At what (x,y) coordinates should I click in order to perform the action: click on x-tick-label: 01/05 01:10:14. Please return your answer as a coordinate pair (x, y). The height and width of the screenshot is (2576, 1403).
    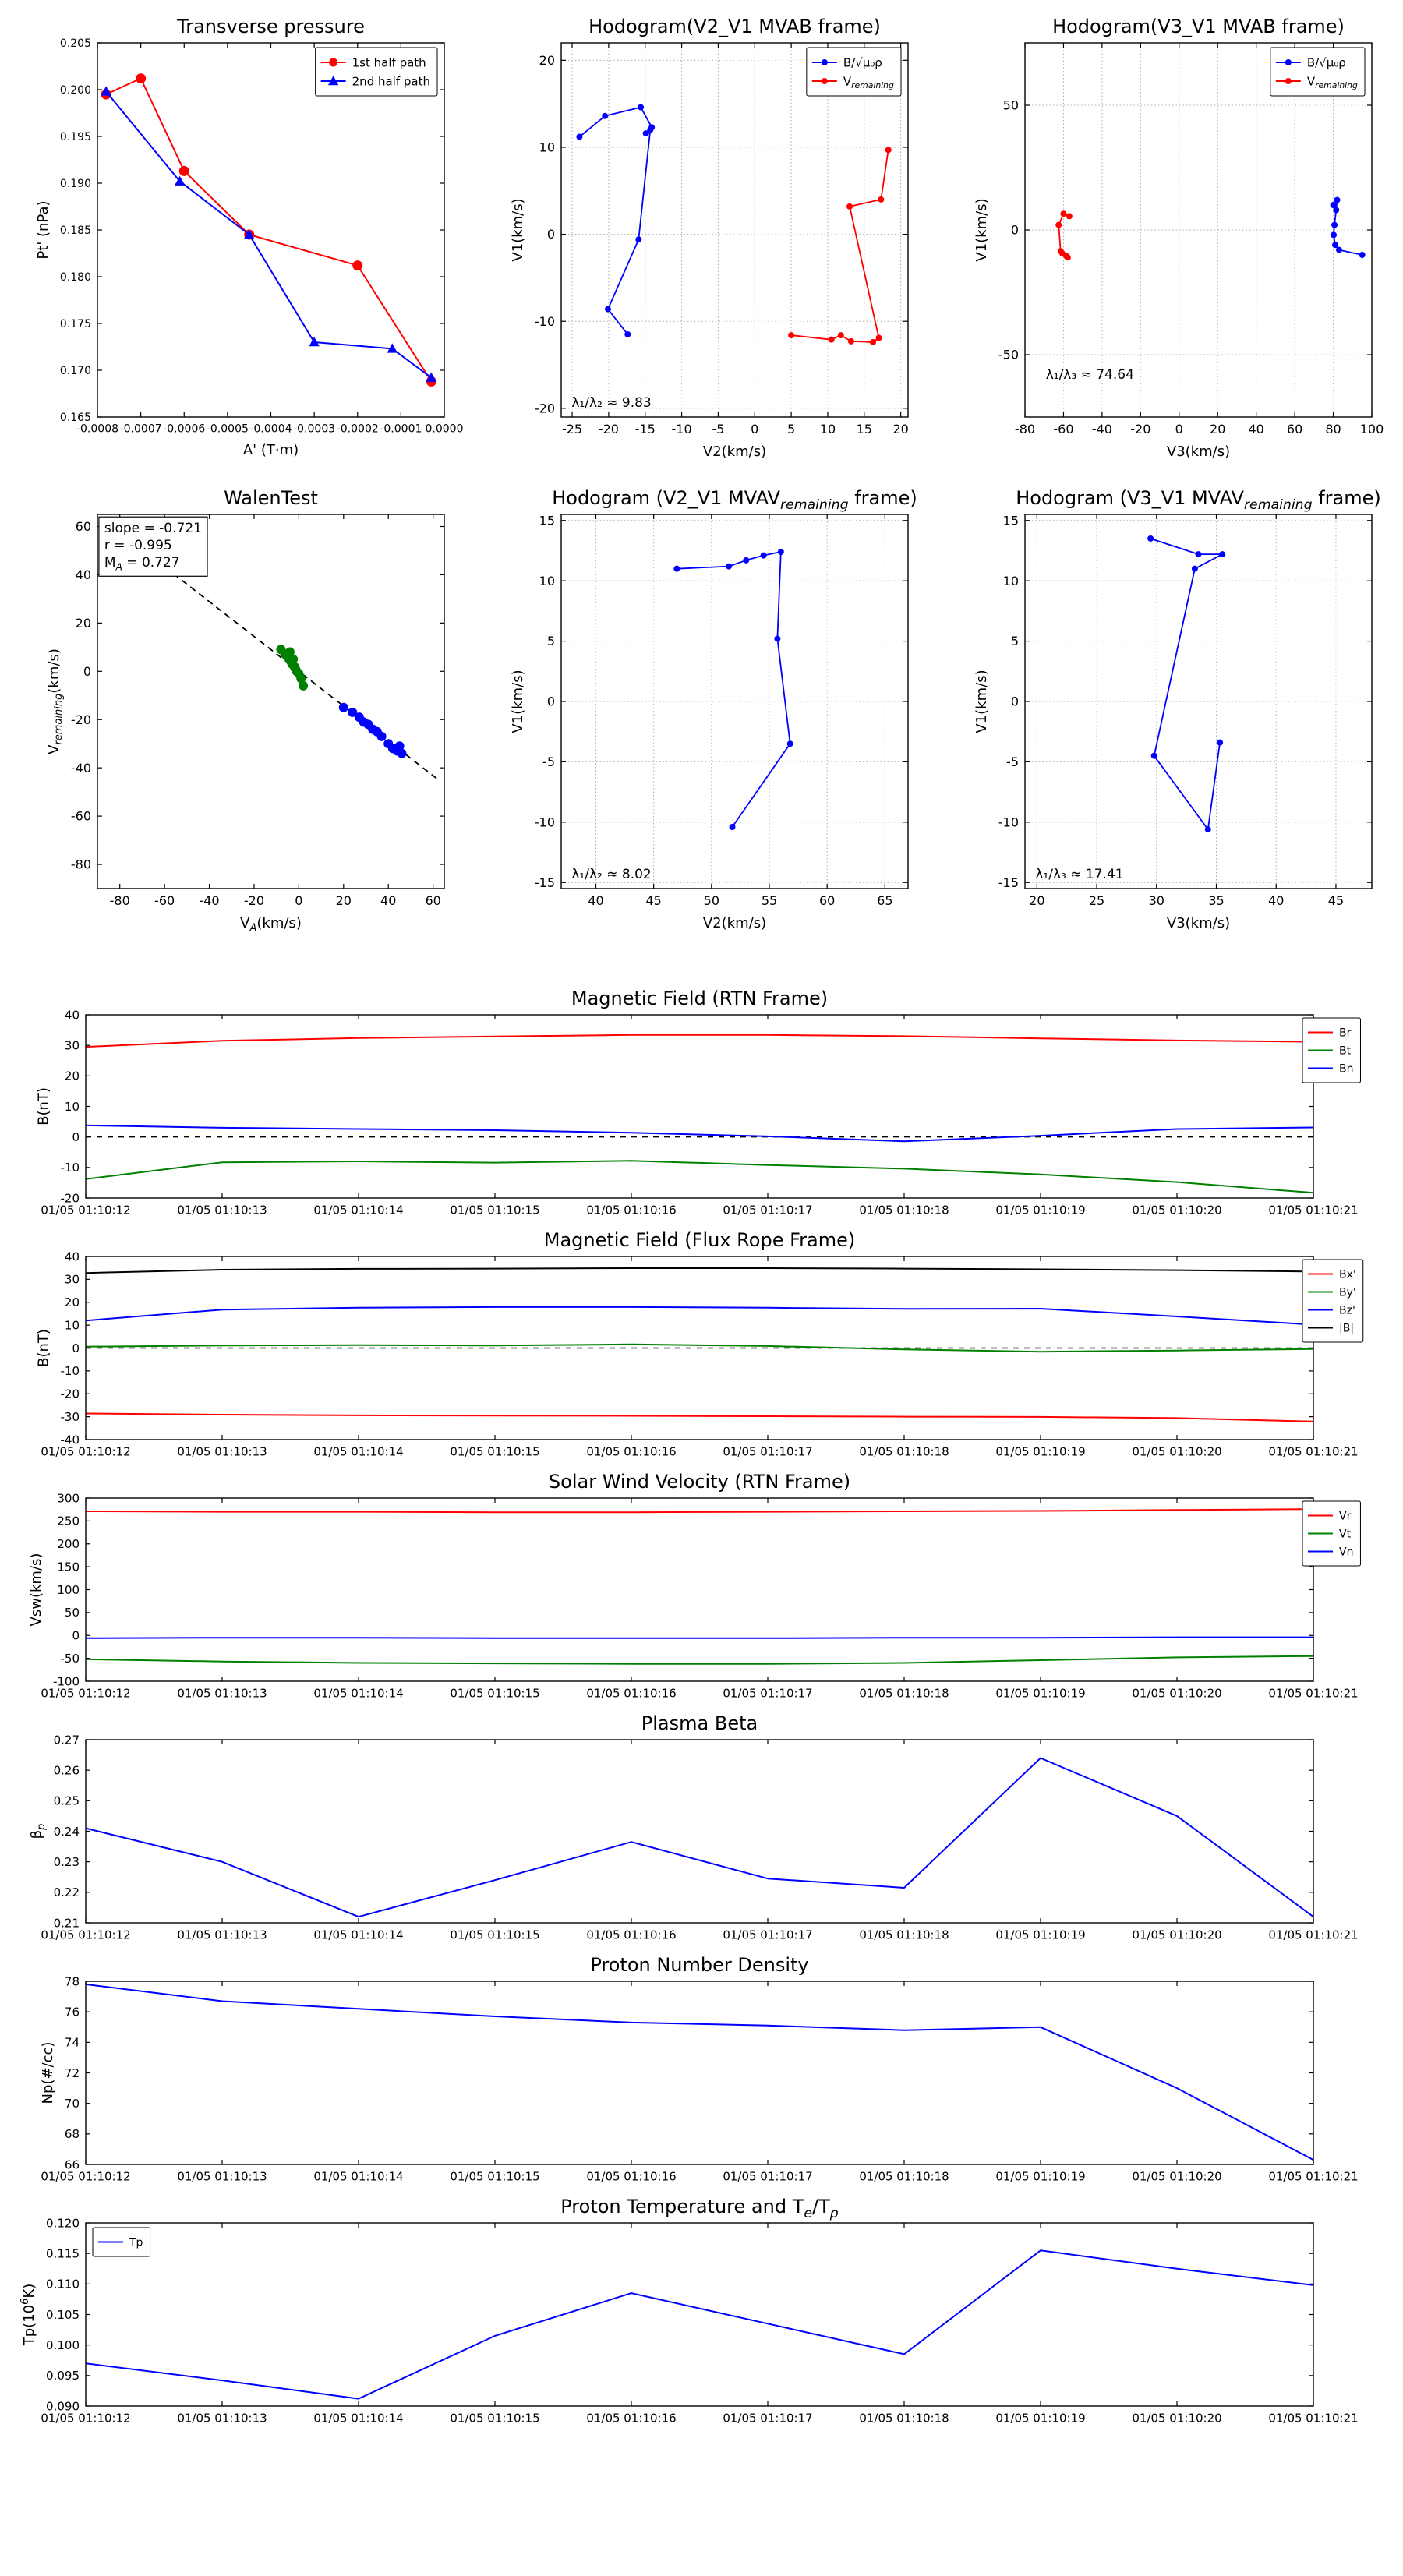
    Looking at the image, I should click on (358, 1210).